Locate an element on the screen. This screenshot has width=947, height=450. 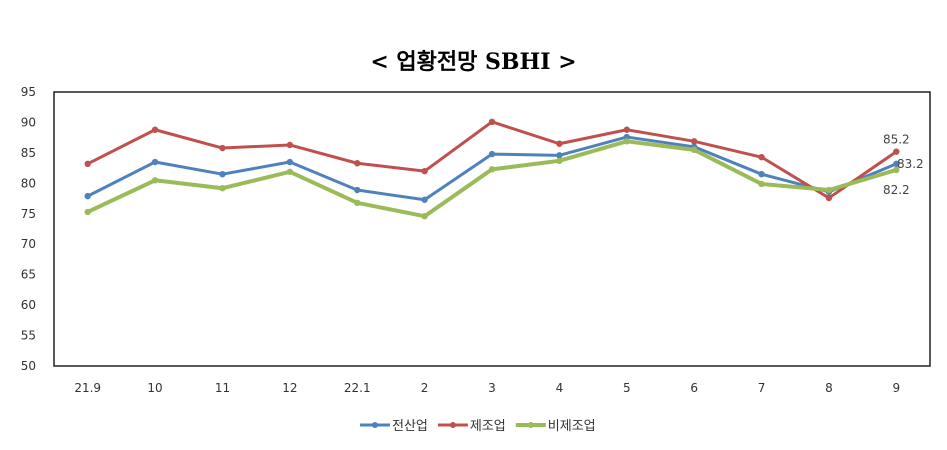
legend-label: 비제조업 is located at coordinates (572, 426).